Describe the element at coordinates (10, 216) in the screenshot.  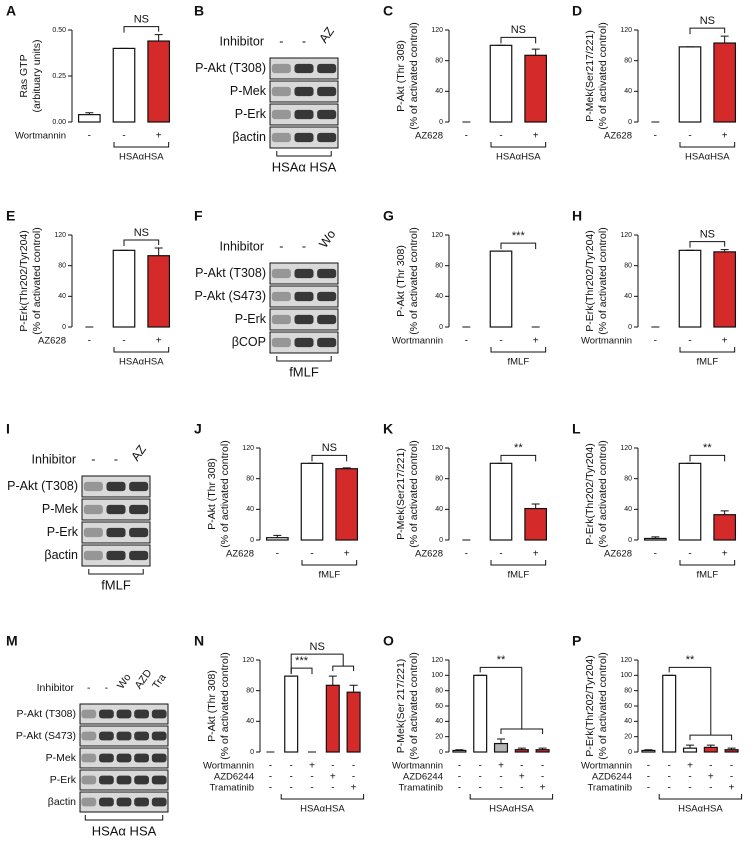
I see `panel-letter: E` at that location.